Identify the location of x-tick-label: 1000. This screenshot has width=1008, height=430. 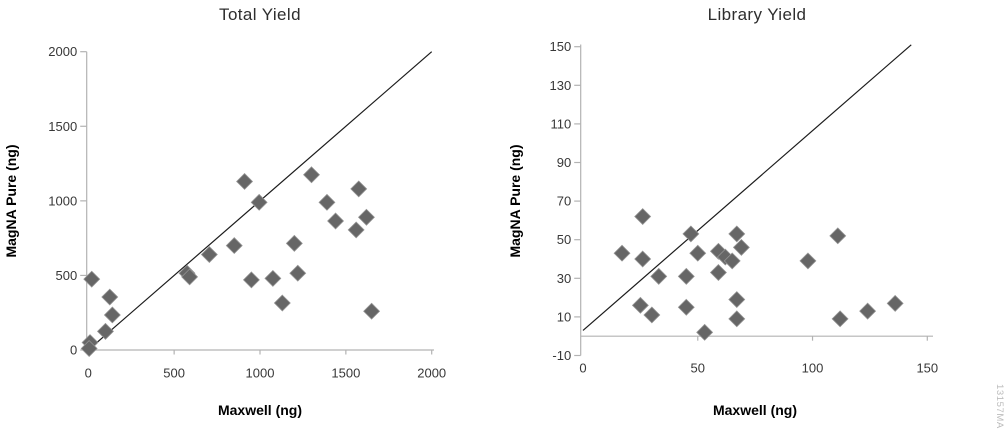
(260, 373).